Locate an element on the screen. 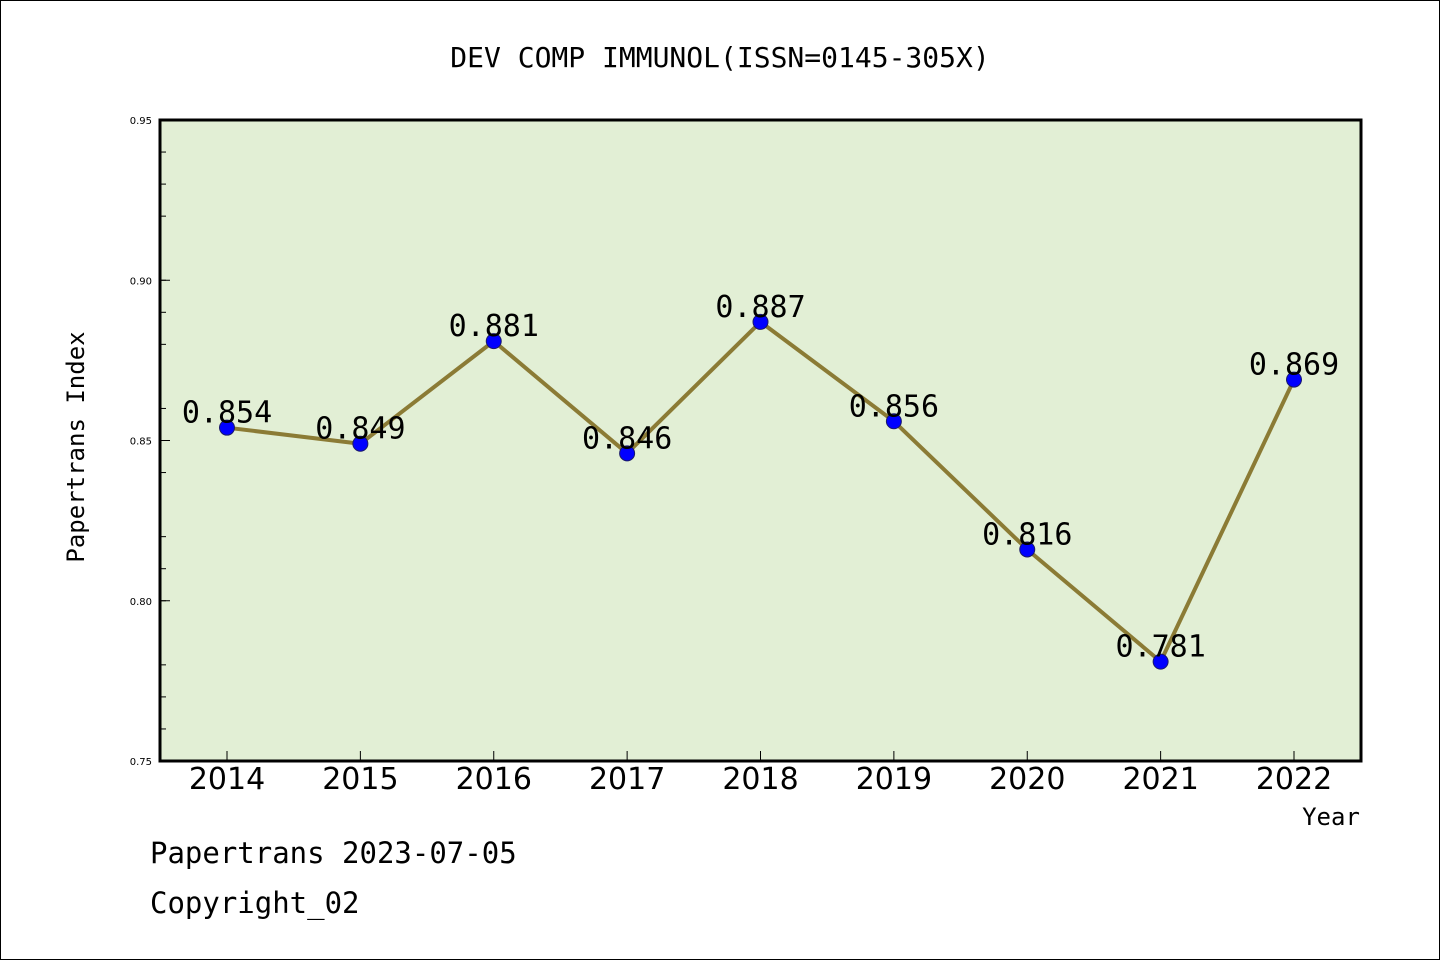  y-tick-label: 0.85 is located at coordinates (141, 442).